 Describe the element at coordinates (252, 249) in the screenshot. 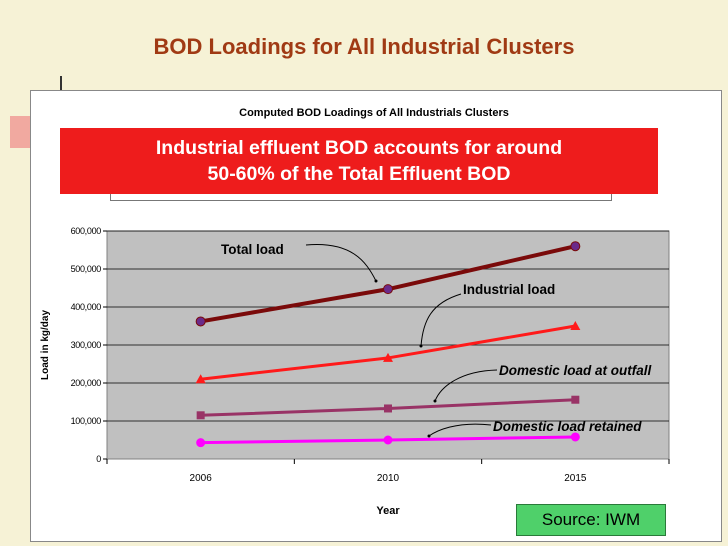

I see `annotation-label: Total load` at that location.